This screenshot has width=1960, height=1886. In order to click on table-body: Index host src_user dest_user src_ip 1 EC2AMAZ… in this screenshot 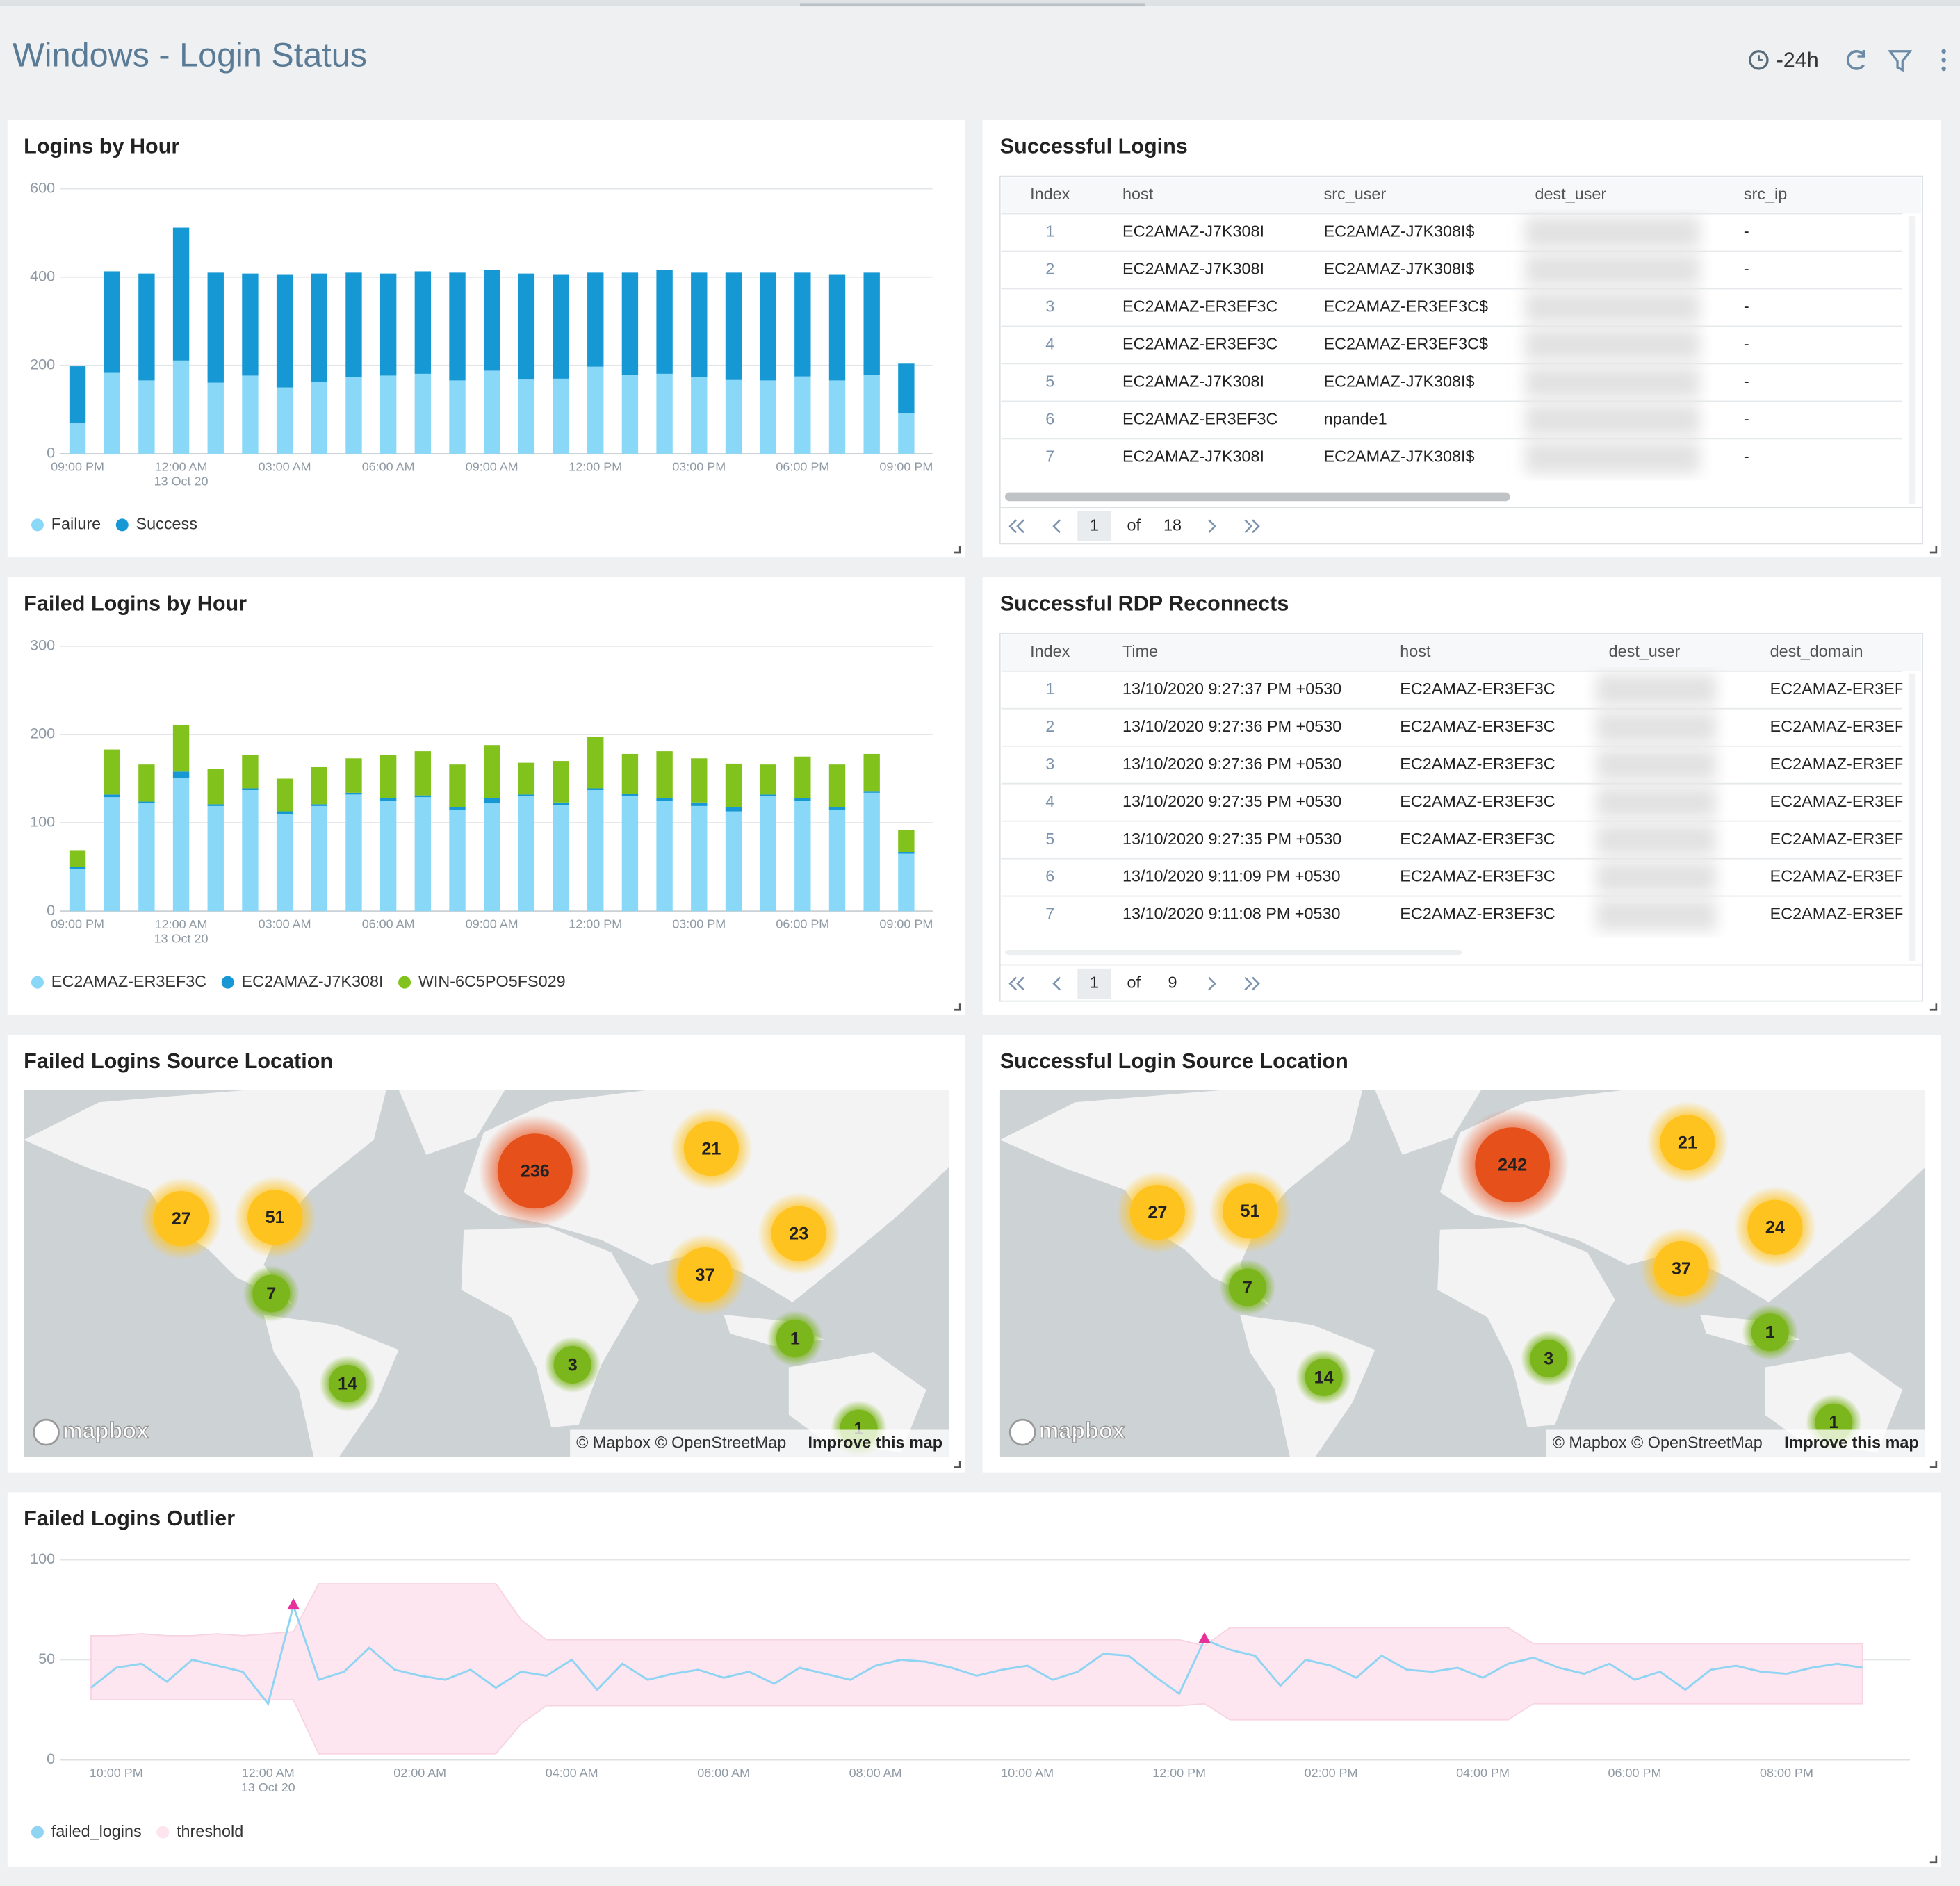, I will do `click(1452, 329)`.